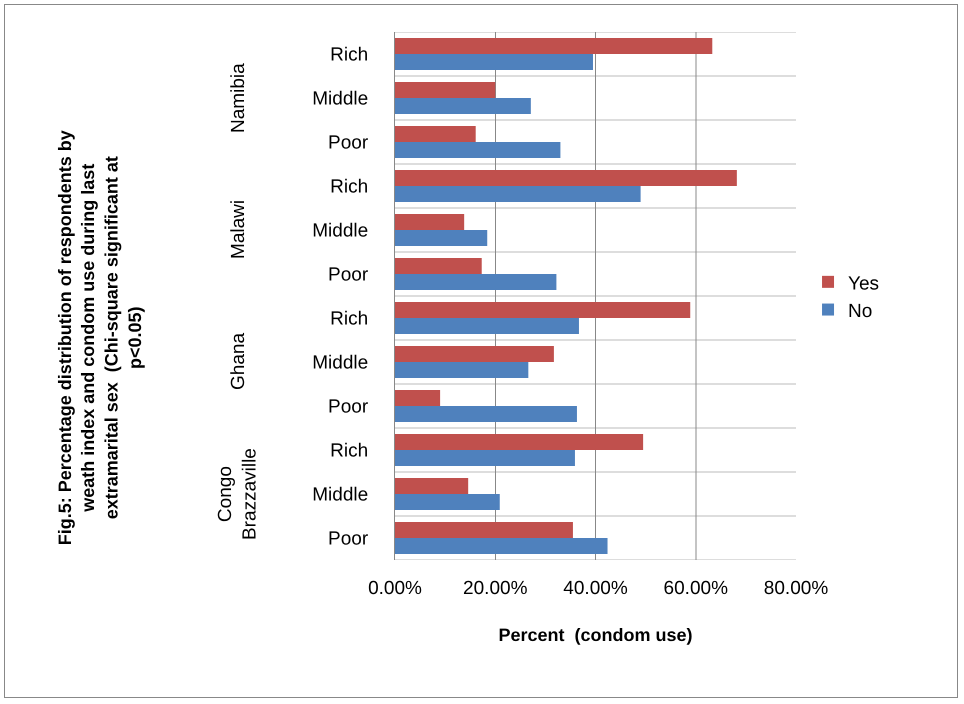 This screenshot has height=704, width=964. I want to click on x-axis-title: Percent (condom use), so click(595, 635).